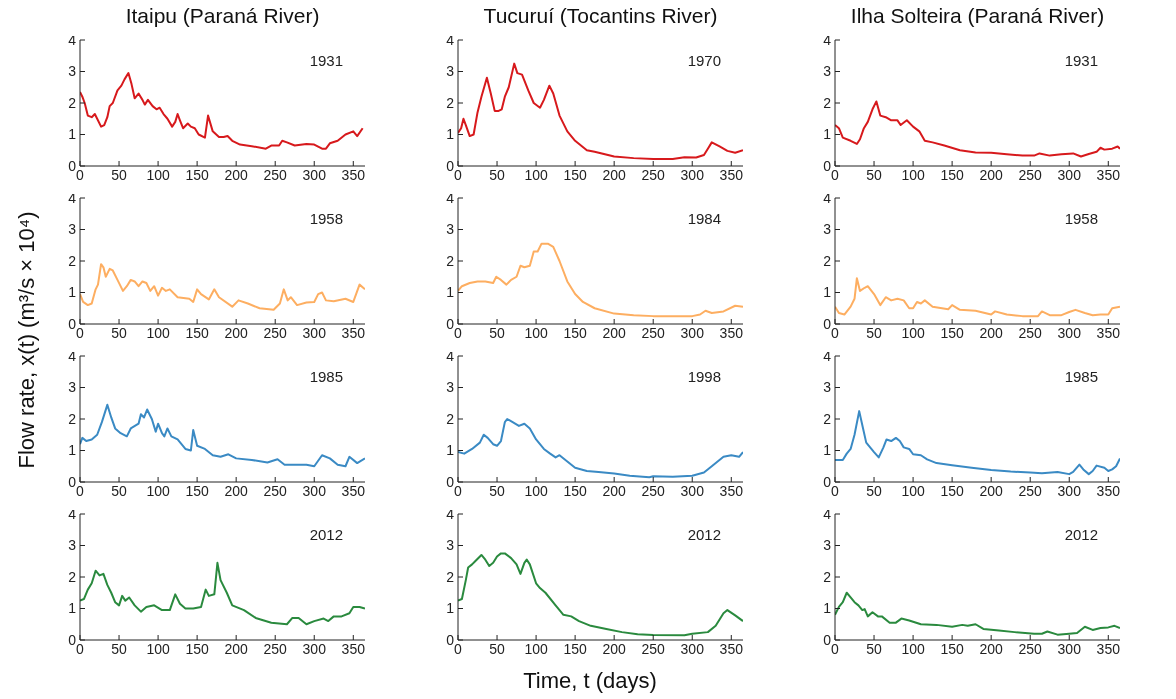  Describe the element at coordinates (704, 60) in the screenshot. I see `annotation: 1970` at that location.